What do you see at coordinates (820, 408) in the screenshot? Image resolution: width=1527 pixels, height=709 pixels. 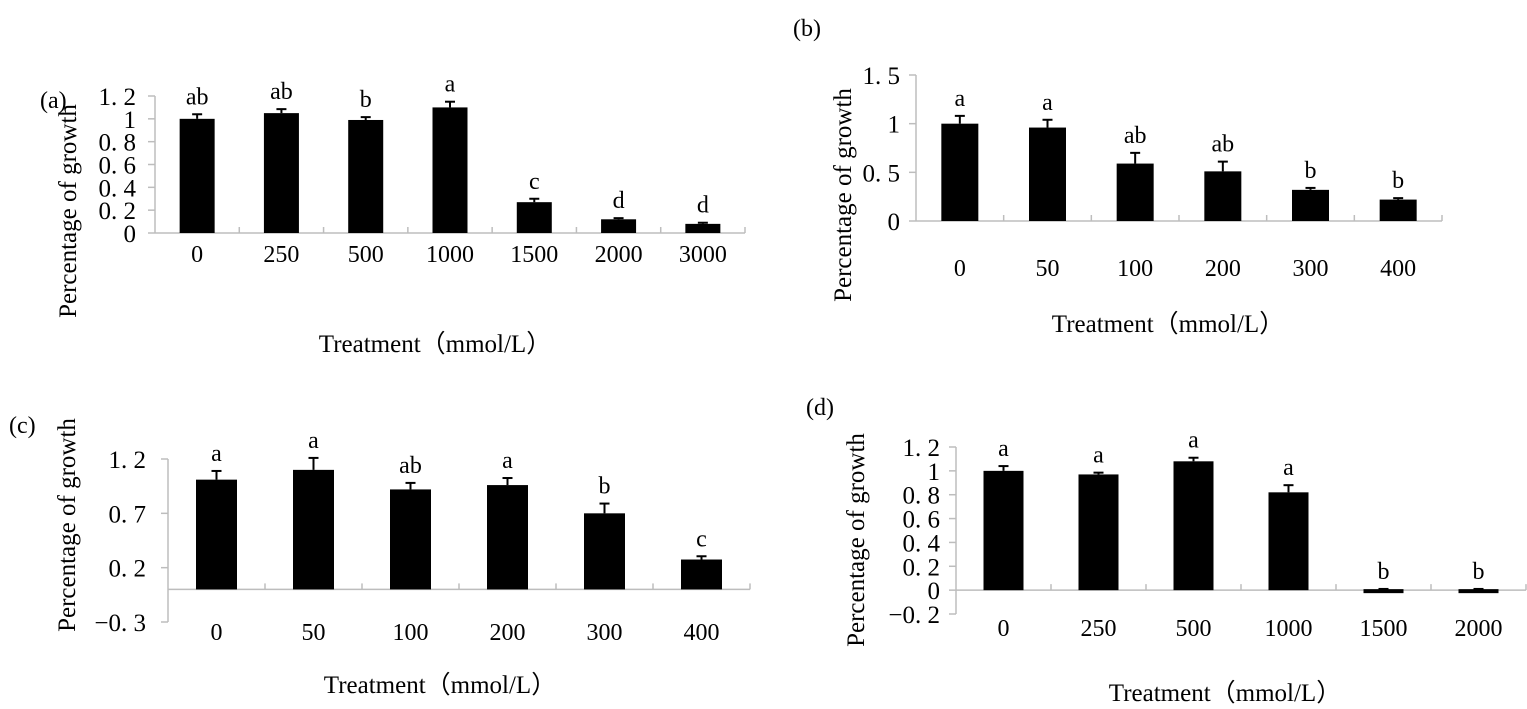 I see `panel-label: (d)` at bounding box center [820, 408].